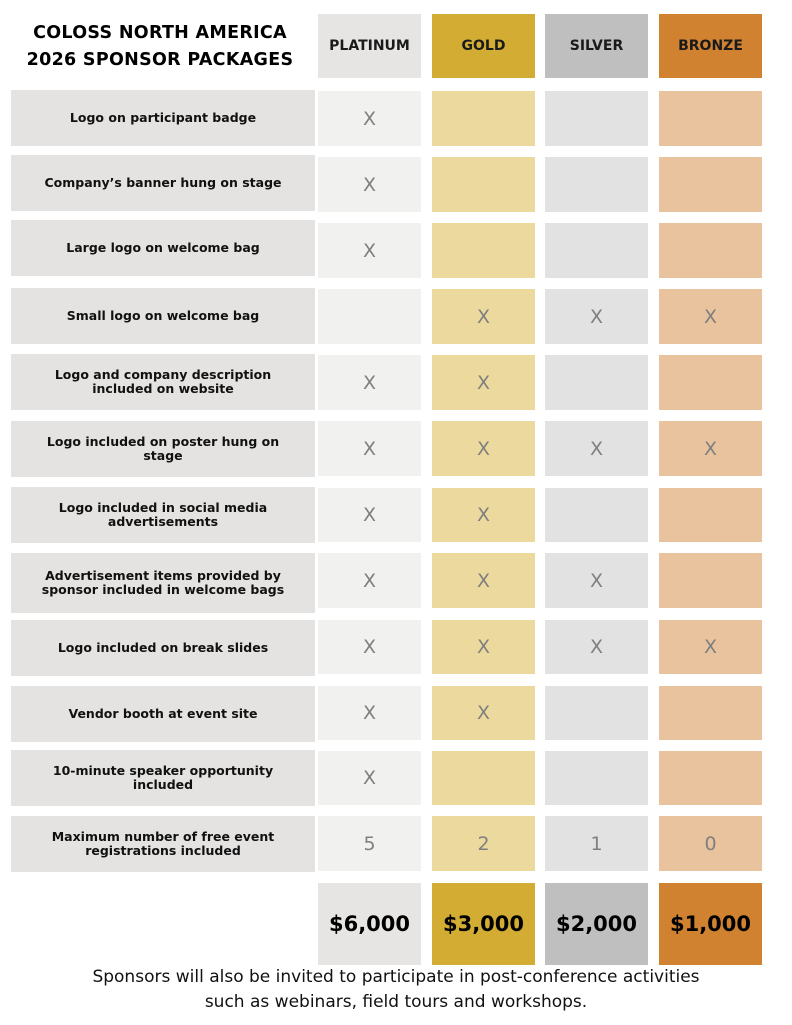  What do you see at coordinates (163, 183) in the screenshot?
I see `feature-label: Company’s banner hung on stage` at bounding box center [163, 183].